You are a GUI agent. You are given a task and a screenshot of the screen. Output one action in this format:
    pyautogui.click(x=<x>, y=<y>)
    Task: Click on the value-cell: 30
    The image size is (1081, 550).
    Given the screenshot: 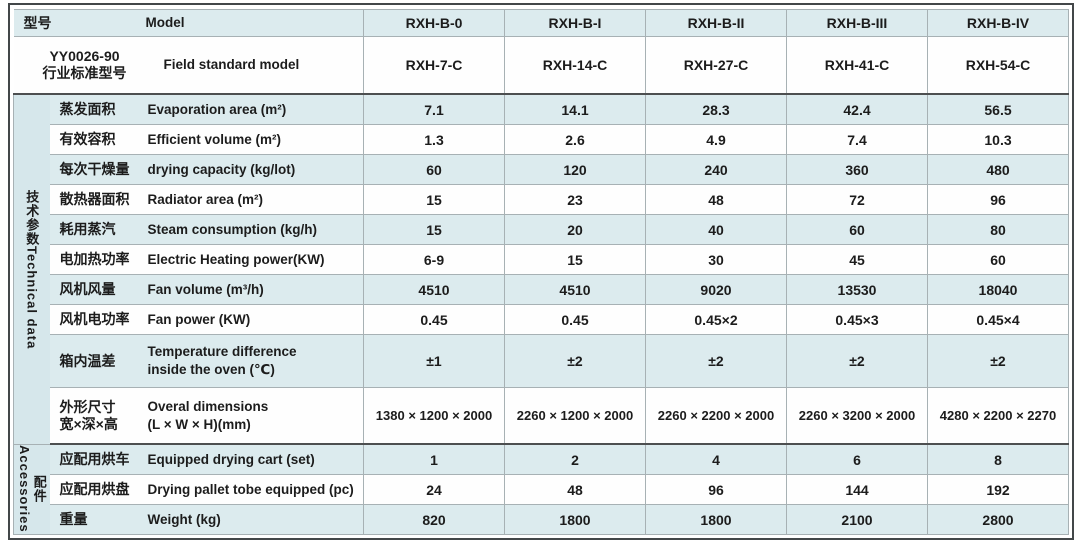 What is the action you would take?
    pyautogui.click(x=716, y=259)
    